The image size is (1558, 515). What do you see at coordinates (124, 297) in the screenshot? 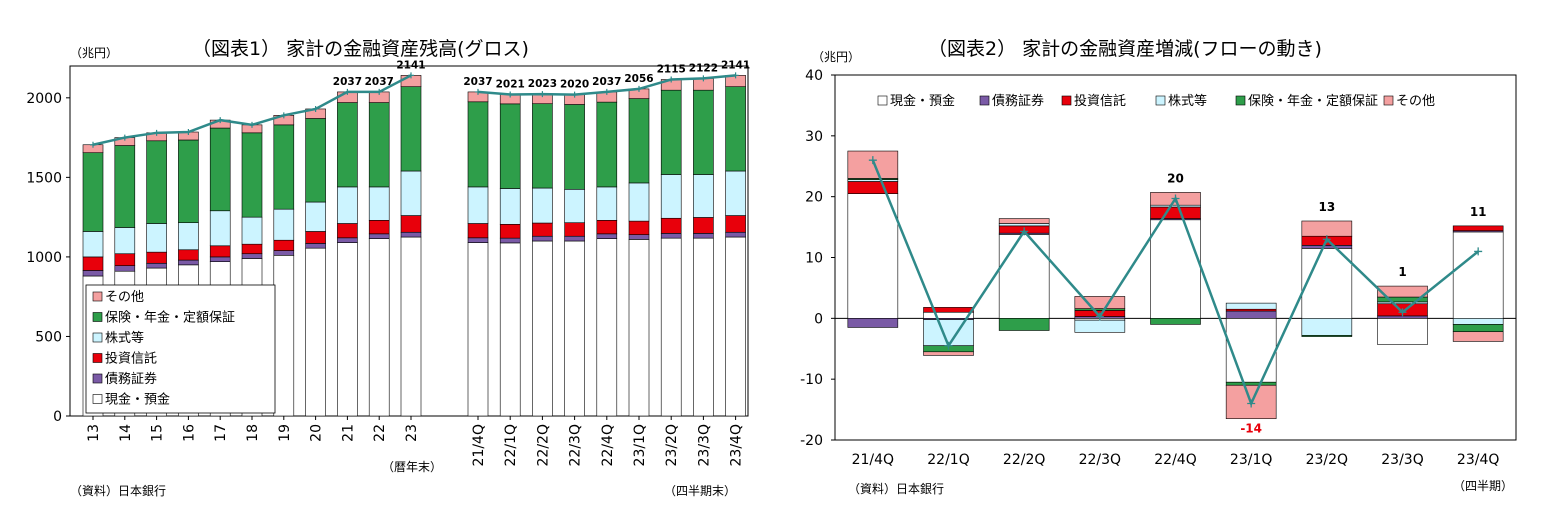
I see `chart-1-legend-label: その他` at bounding box center [124, 297].